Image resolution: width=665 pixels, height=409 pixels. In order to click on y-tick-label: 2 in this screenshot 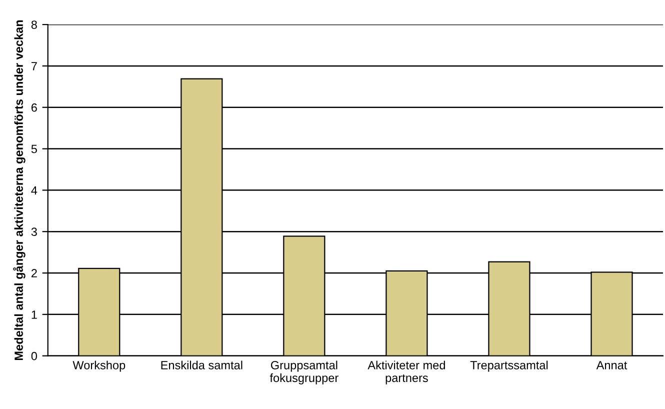, I will do `click(34, 273)`.